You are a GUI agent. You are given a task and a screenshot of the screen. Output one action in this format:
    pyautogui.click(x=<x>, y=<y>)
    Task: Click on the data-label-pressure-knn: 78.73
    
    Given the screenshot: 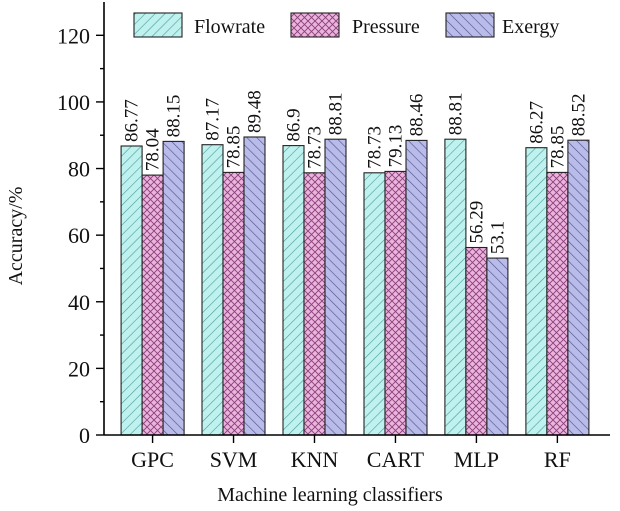 What is the action you would take?
    pyautogui.click(x=315, y=147)
    